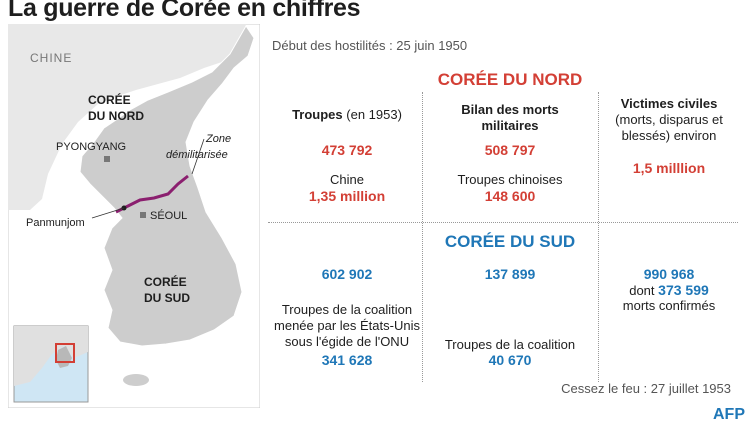 This screenshot has width=749, height=424. I want to click on south-korea-label-1: CORÉE, so click(165, 281).